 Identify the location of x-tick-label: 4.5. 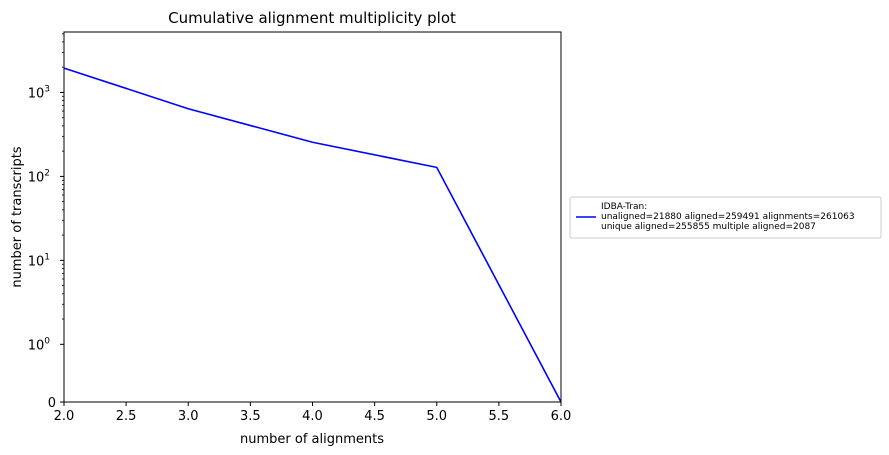
(374, 416).